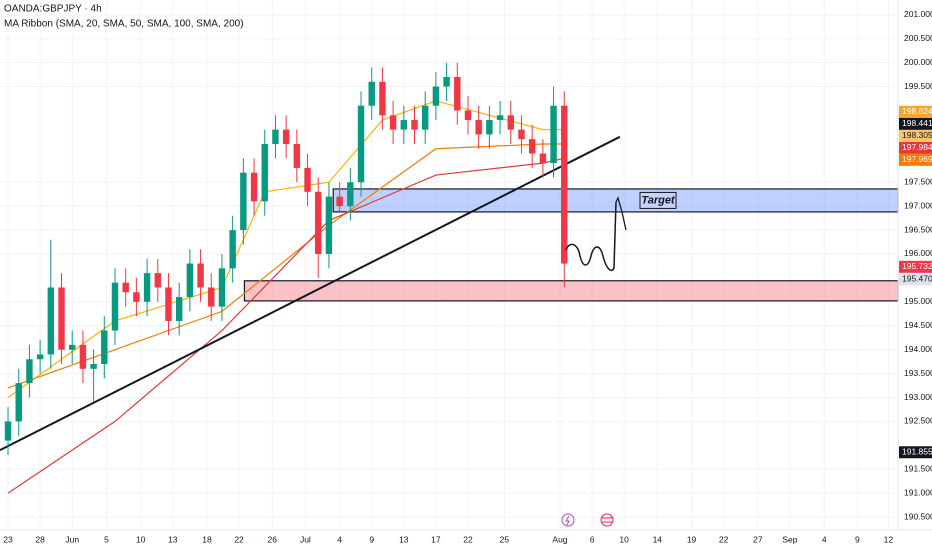 The height and width of the screenshot is (555, 932). Describe the element at coordinates (273, 539) in the screenshot. I see `x-tick-label: 26` at that location.